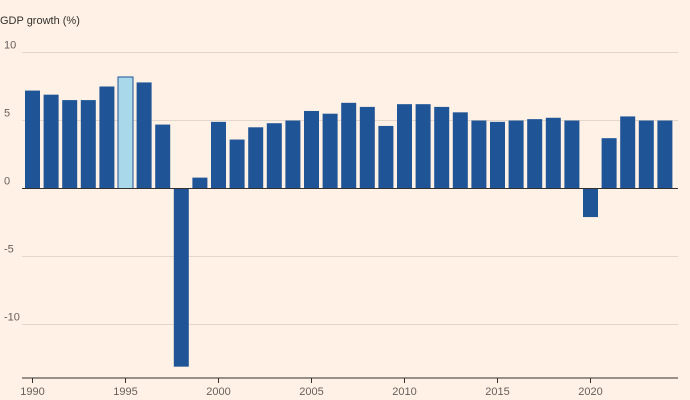 This screenshot has width=690, height=400. What do you see at coordinates (274, 156) in the screenshot?
I see `bar-2003` at bounding box center [274, 156].